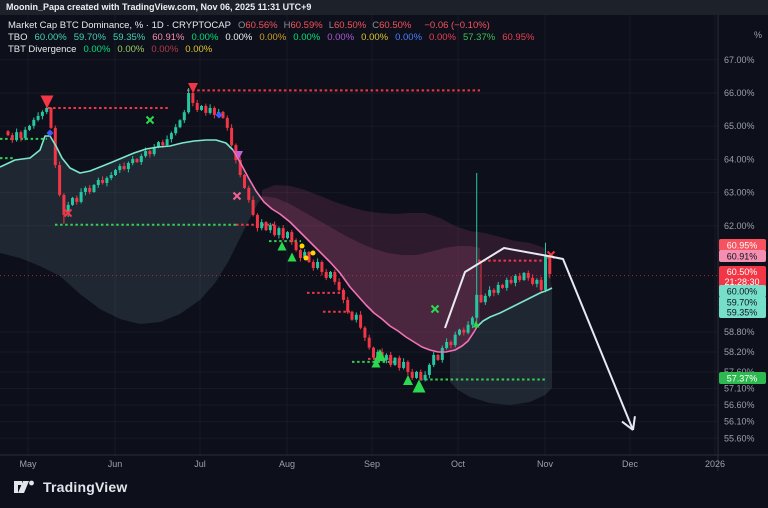  I want to click on time-axis-tick: Sep, so click(372, 464).